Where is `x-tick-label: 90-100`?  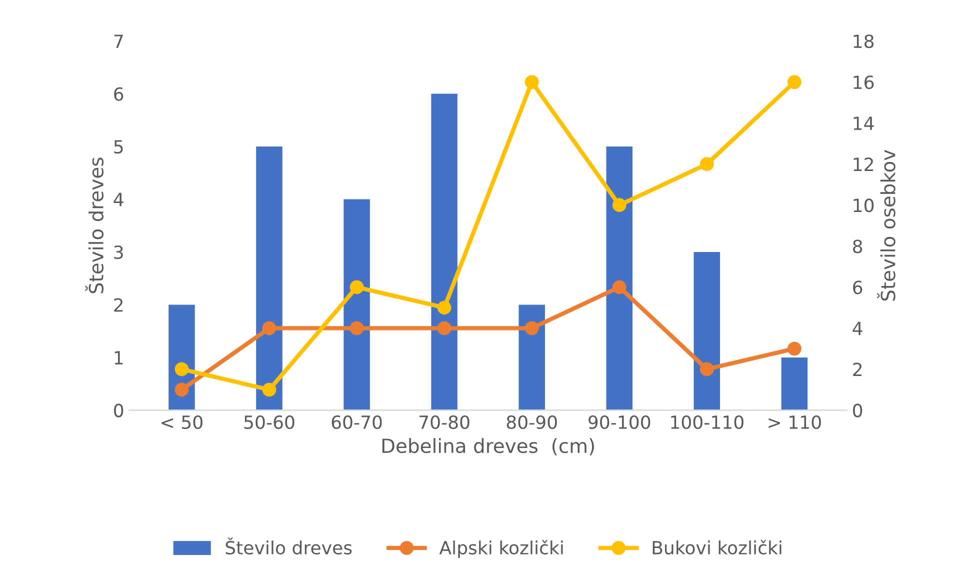
x-tick-label: 90-100 is located at coordinates (619, 422).